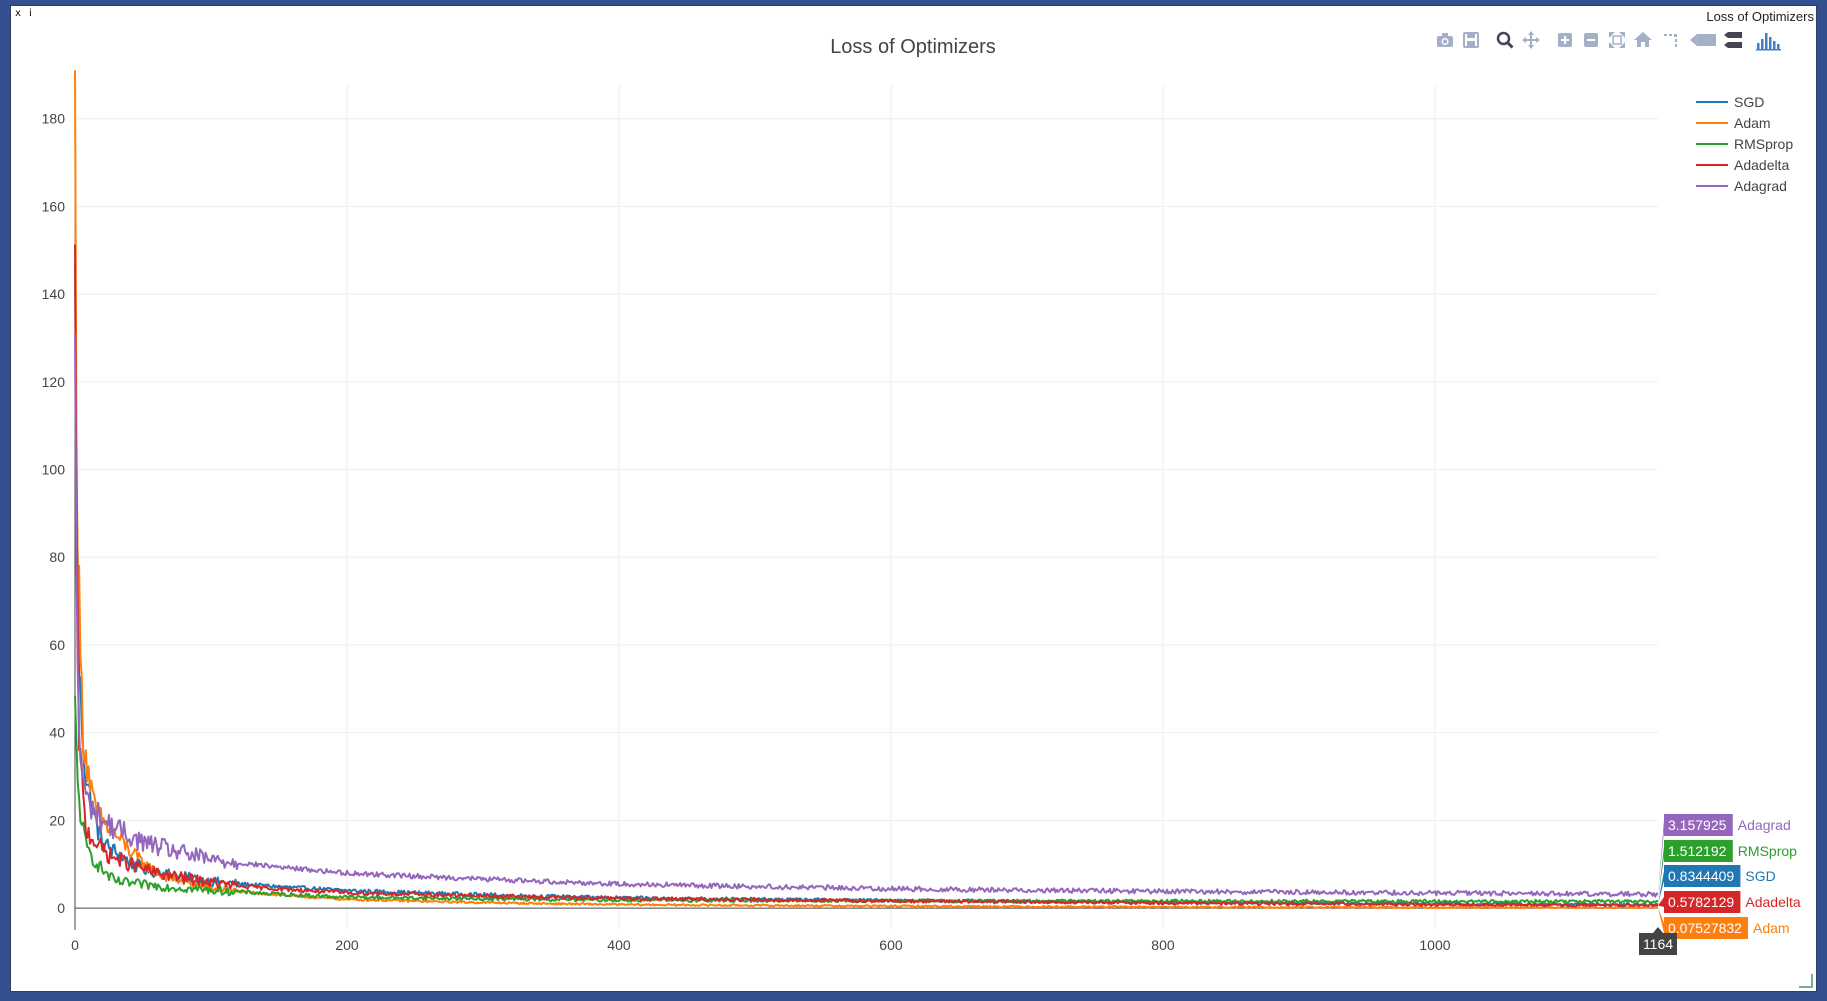 The width and height of the screenshot is (1827, 1001). What do you see at coordinates (1565, 40) in the screenshot?
I see `zoom-in-icon` at bounding box center [1565, 40].